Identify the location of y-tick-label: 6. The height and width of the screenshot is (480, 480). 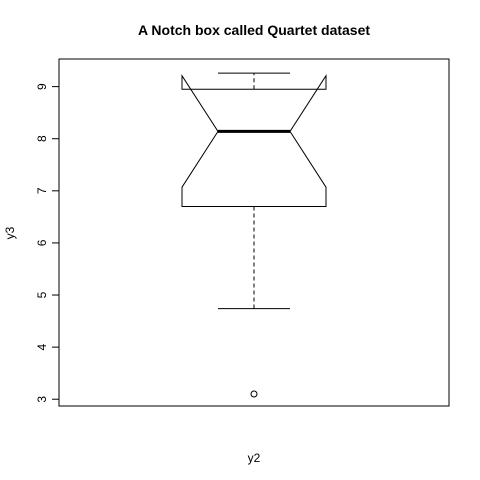
(42, 242).